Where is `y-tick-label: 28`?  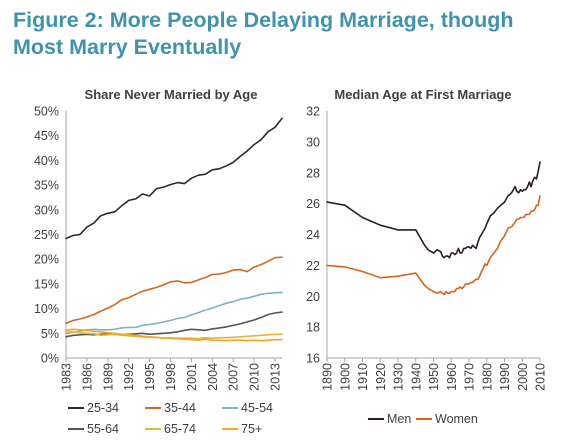 y-tick-label: 28 is located at coordinates (313, 173).